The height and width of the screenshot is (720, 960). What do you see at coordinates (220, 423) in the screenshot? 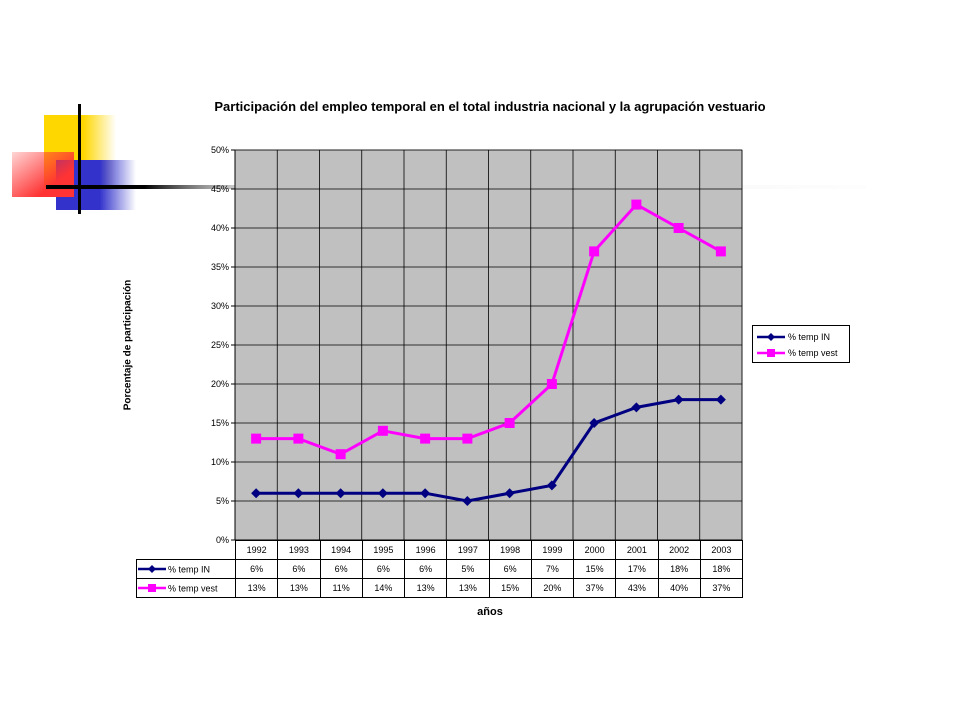
I see `y-tick-label: 15%` at bounding box center [220, 423].